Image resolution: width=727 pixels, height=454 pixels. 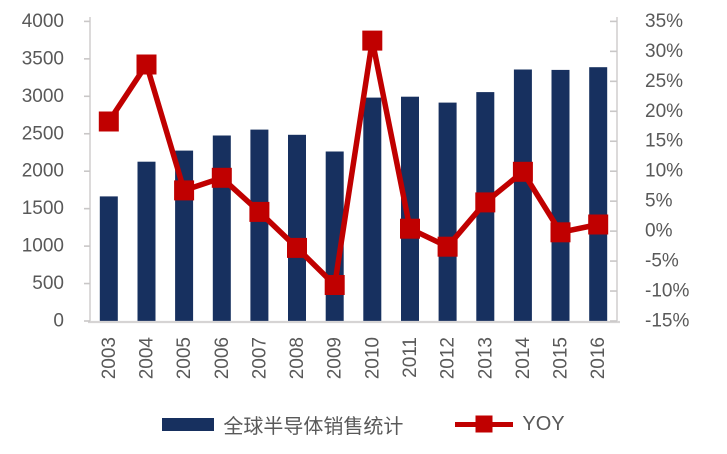 What do you see at coordinates (188, 424) in the screenshot?
I see `bar-series-swatch` at bounding box center [188, 424].